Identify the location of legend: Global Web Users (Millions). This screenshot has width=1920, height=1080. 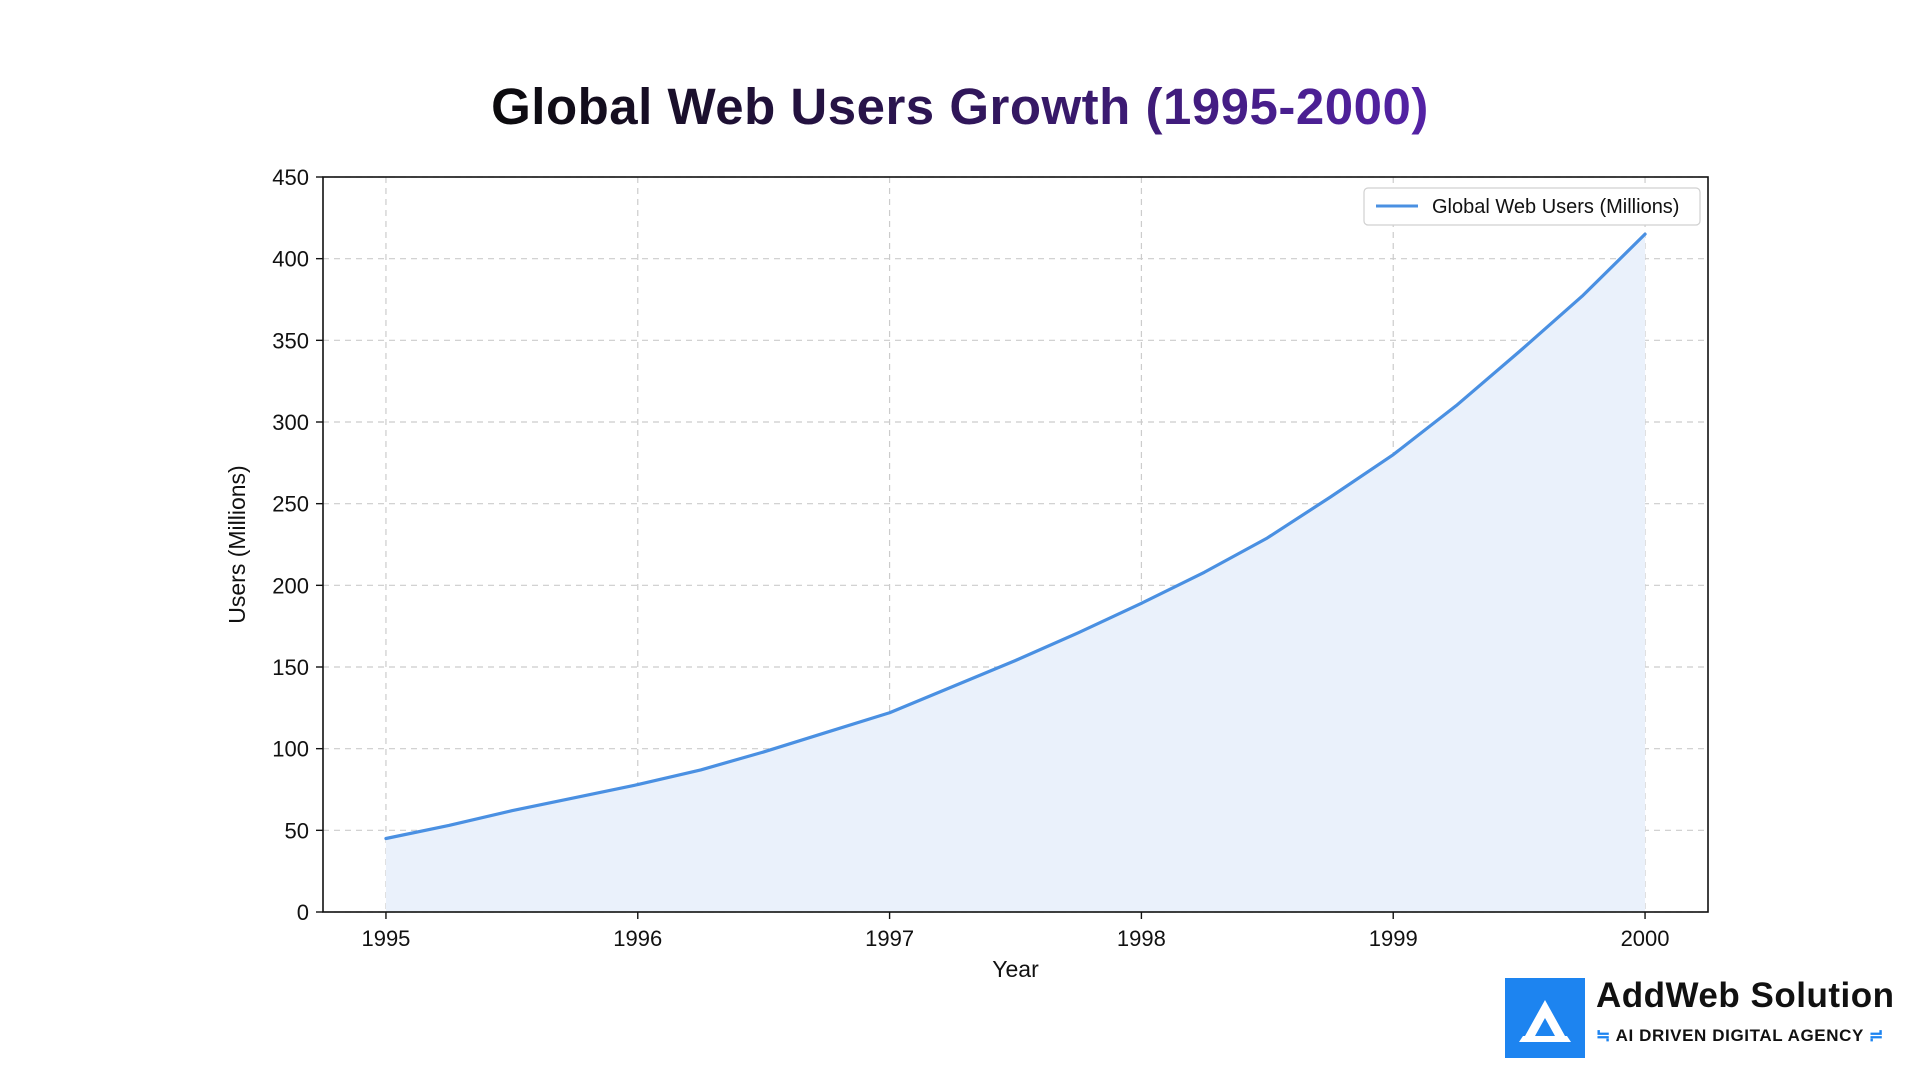
(1532, 206).